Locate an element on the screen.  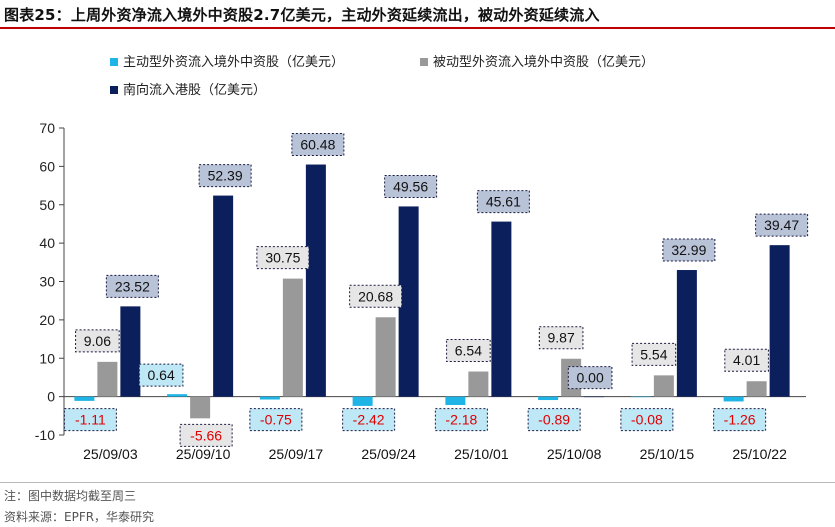
y-tick-label: 40 is located at coordinates (47, 243).